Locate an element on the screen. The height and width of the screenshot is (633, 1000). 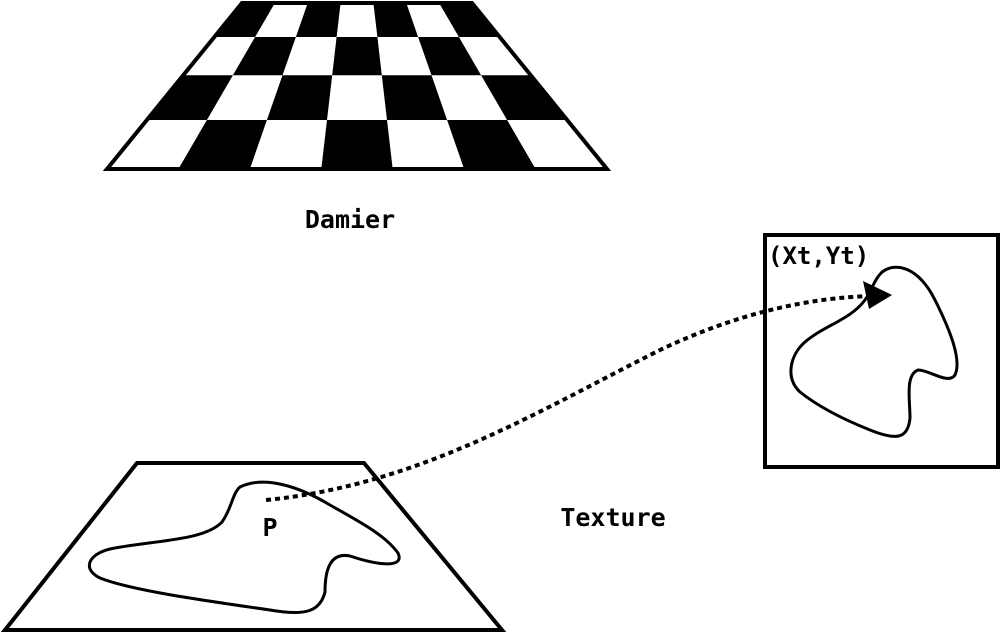
point-p-label: P is located at coordinates (269, 527).